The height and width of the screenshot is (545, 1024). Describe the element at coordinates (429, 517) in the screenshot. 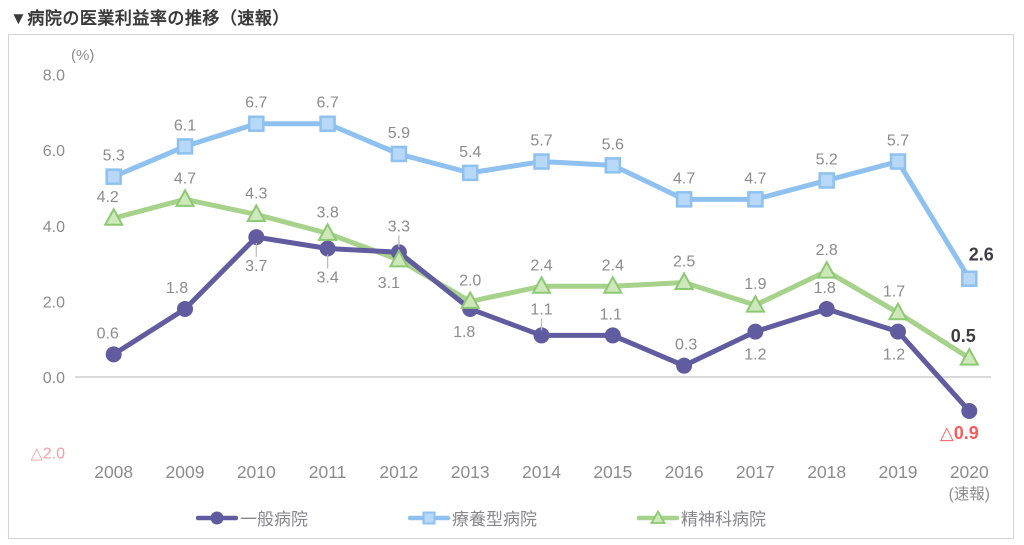

I see `line-square-marker-icon` at that location.